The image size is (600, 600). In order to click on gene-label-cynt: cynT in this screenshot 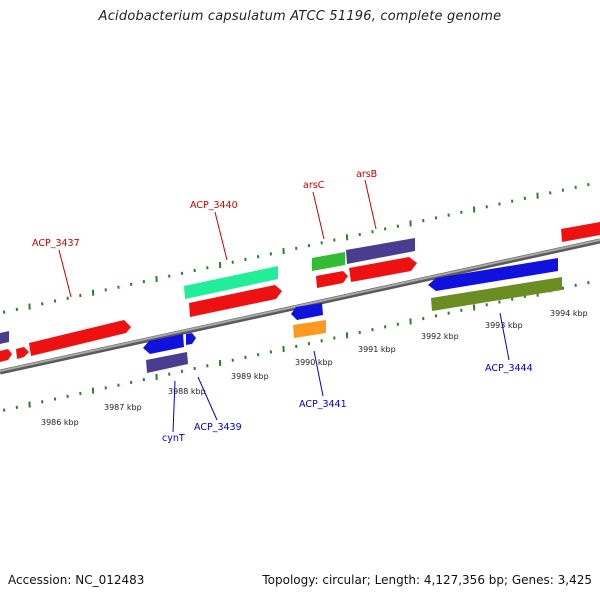, I will do `click(173, 438)`.